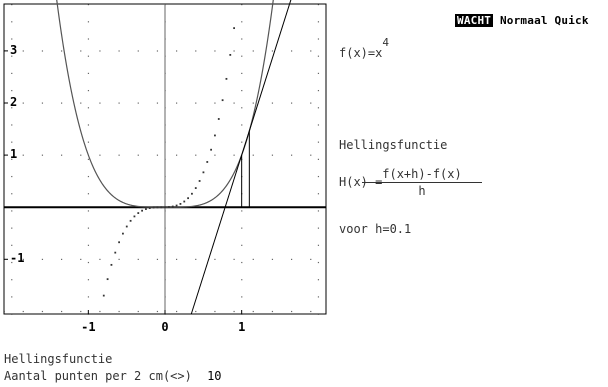 Image resolution: width=608 pixels, height=387 pixels. Describe the element at coordinates (14, 49) in the screenshot. I see `y-tick-label: 3` at that location.